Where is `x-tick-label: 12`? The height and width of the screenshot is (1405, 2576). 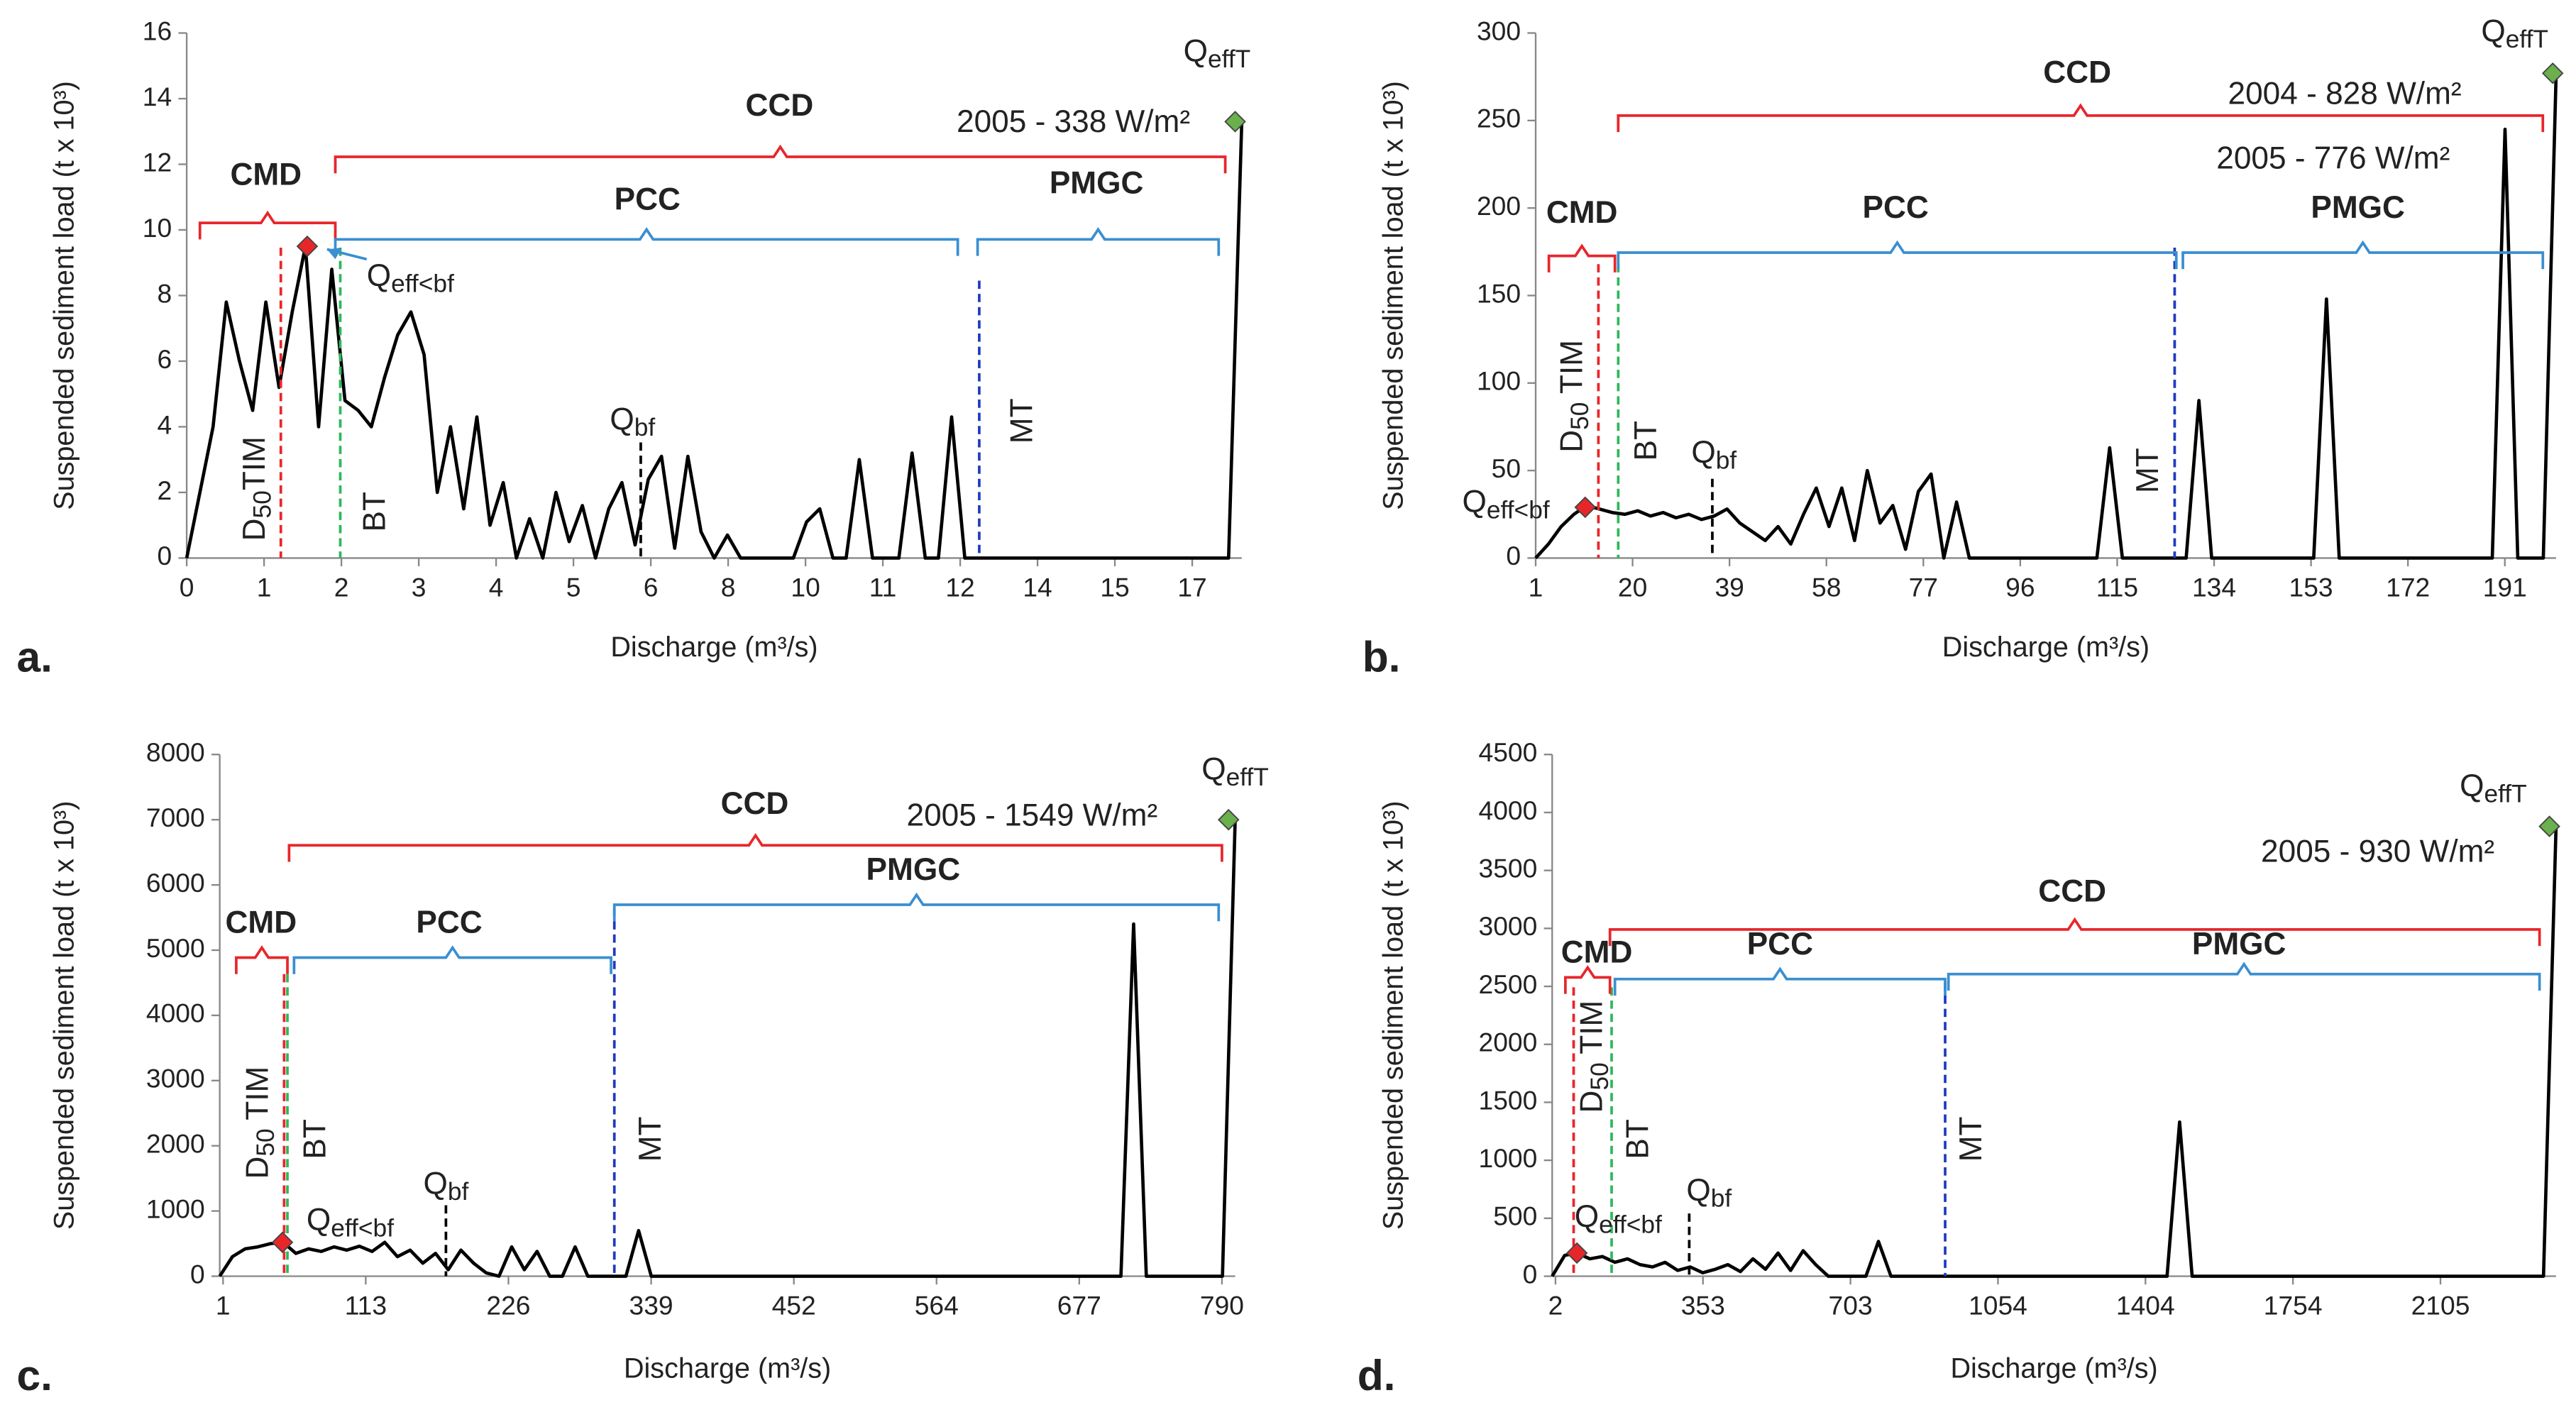
x-tick-label: 12 is located at coordinates (959, 587).